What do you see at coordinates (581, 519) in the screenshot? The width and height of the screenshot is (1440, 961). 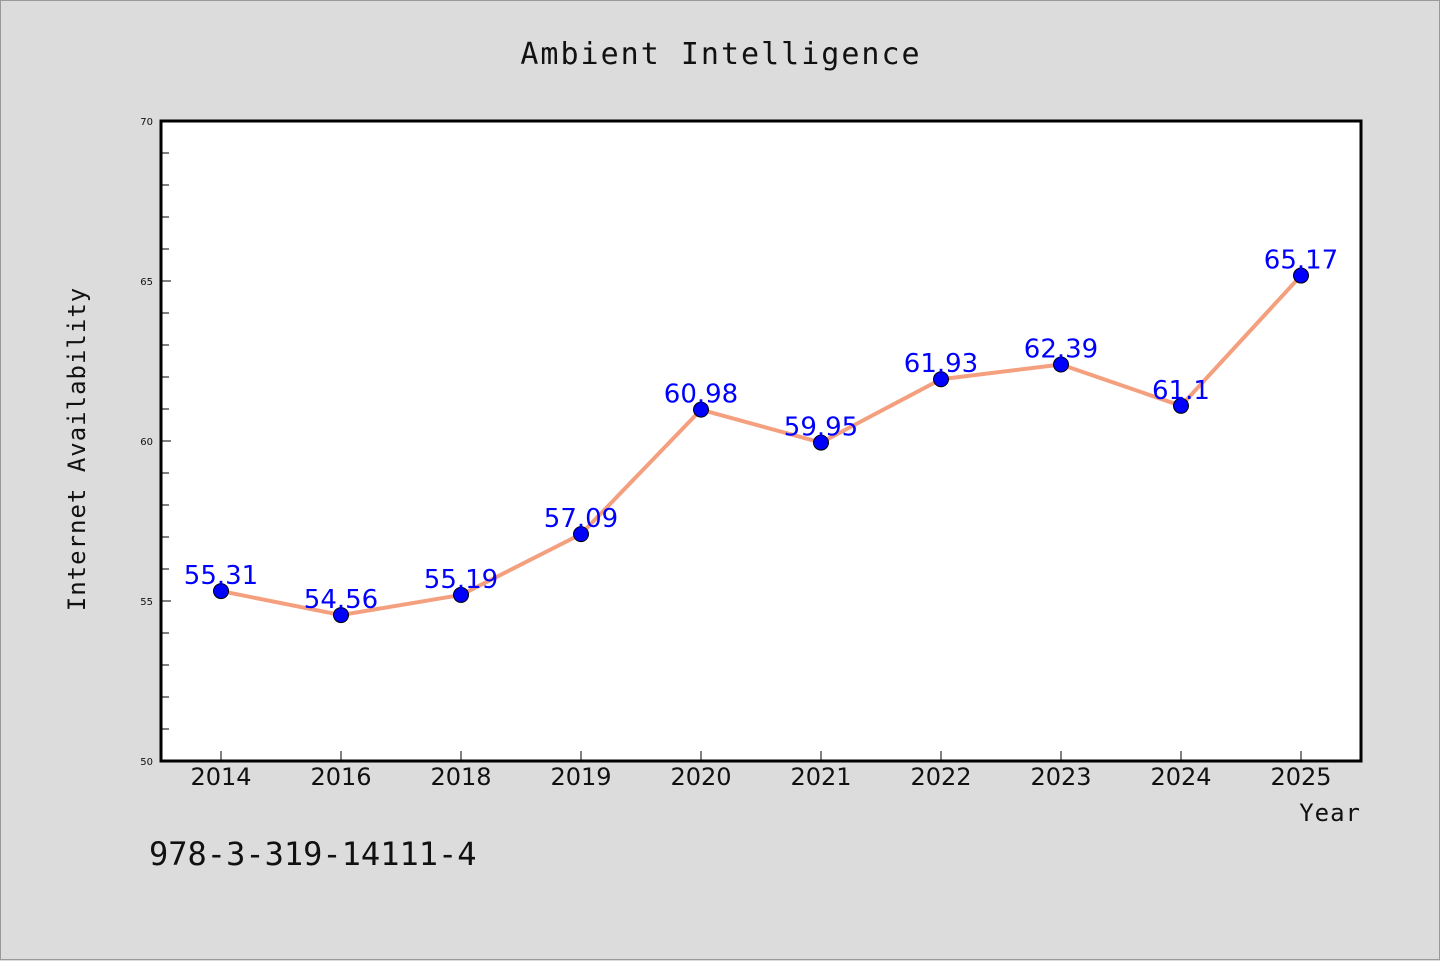 I see `data-label: 57.09` at bounding box center [581, 519].